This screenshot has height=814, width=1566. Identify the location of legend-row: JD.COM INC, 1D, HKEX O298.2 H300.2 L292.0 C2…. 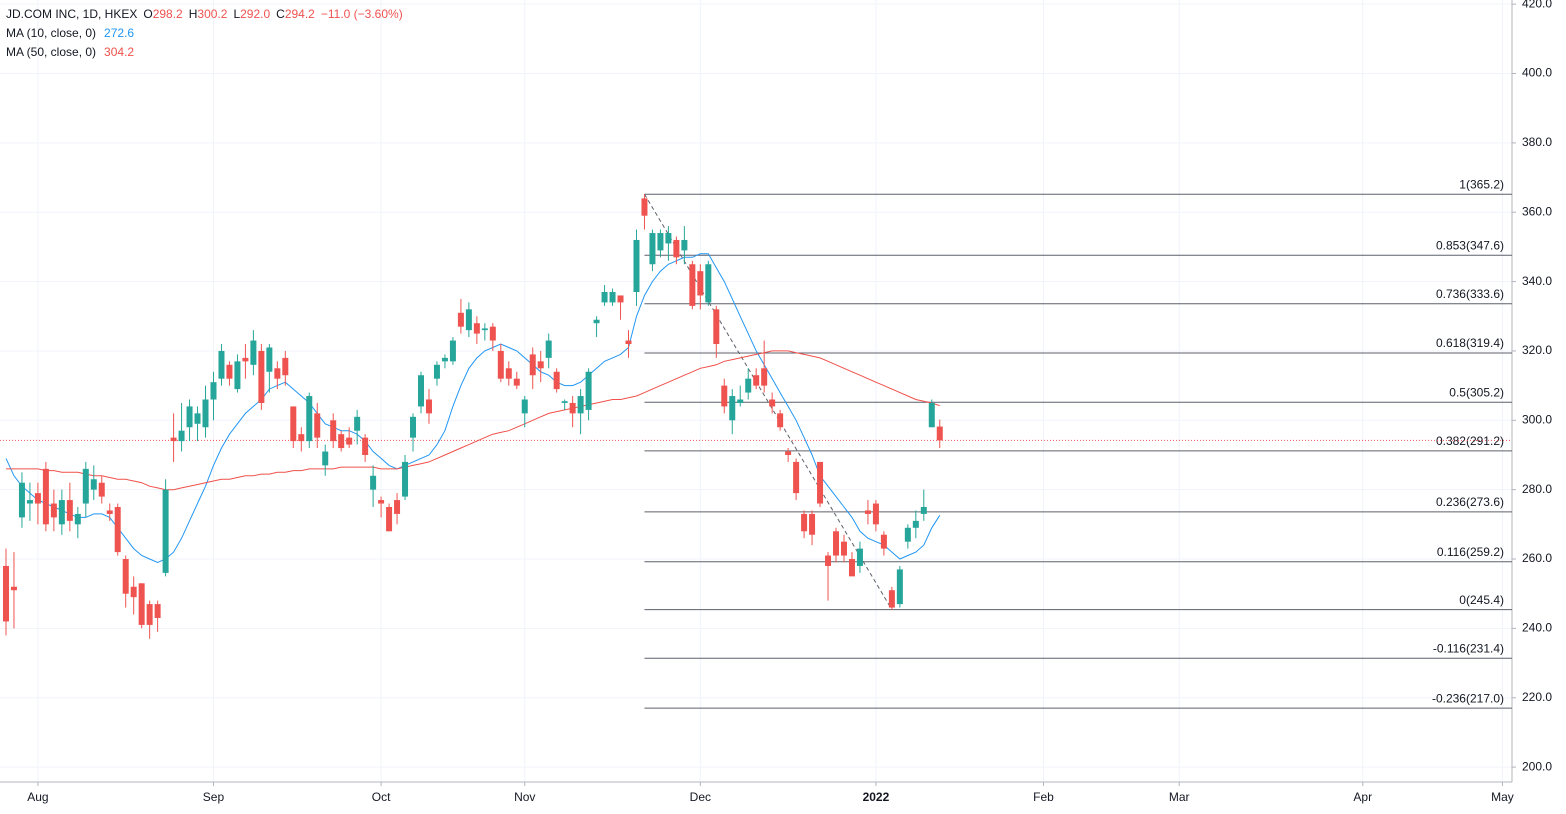
(204, 14).